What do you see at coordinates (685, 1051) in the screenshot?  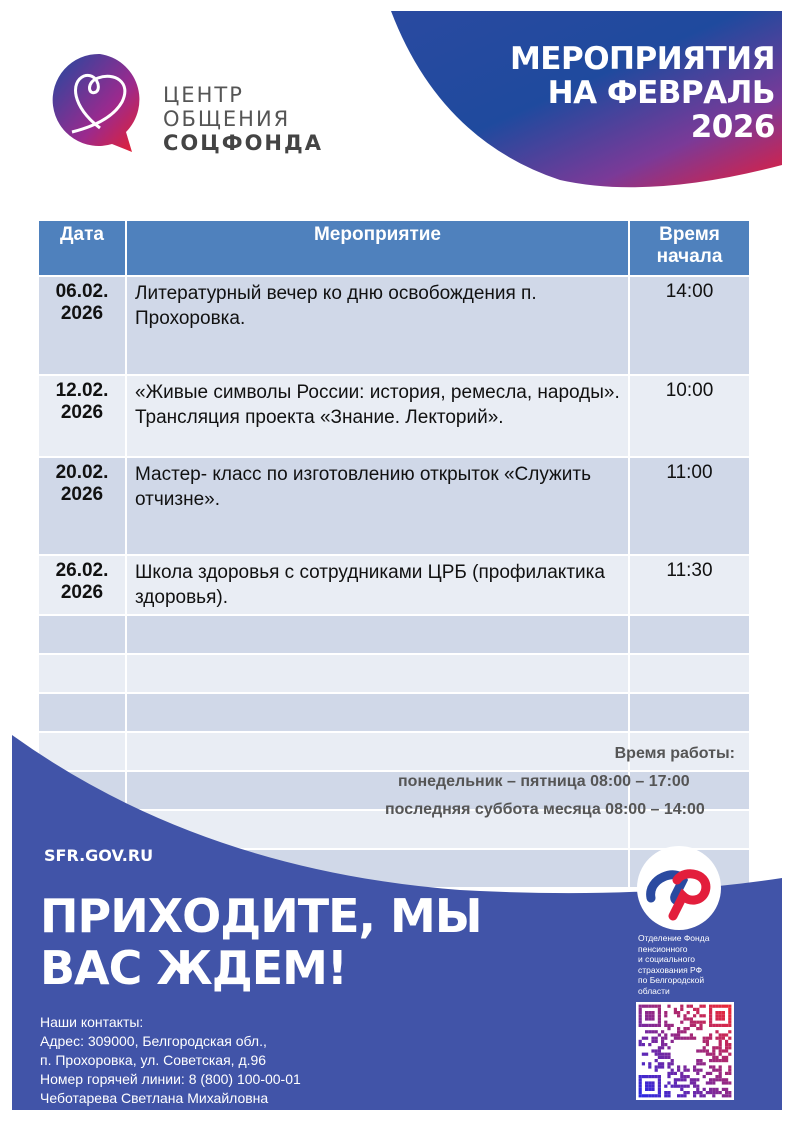 I see `qr-code-icon` at bounding box center [685, 1051].